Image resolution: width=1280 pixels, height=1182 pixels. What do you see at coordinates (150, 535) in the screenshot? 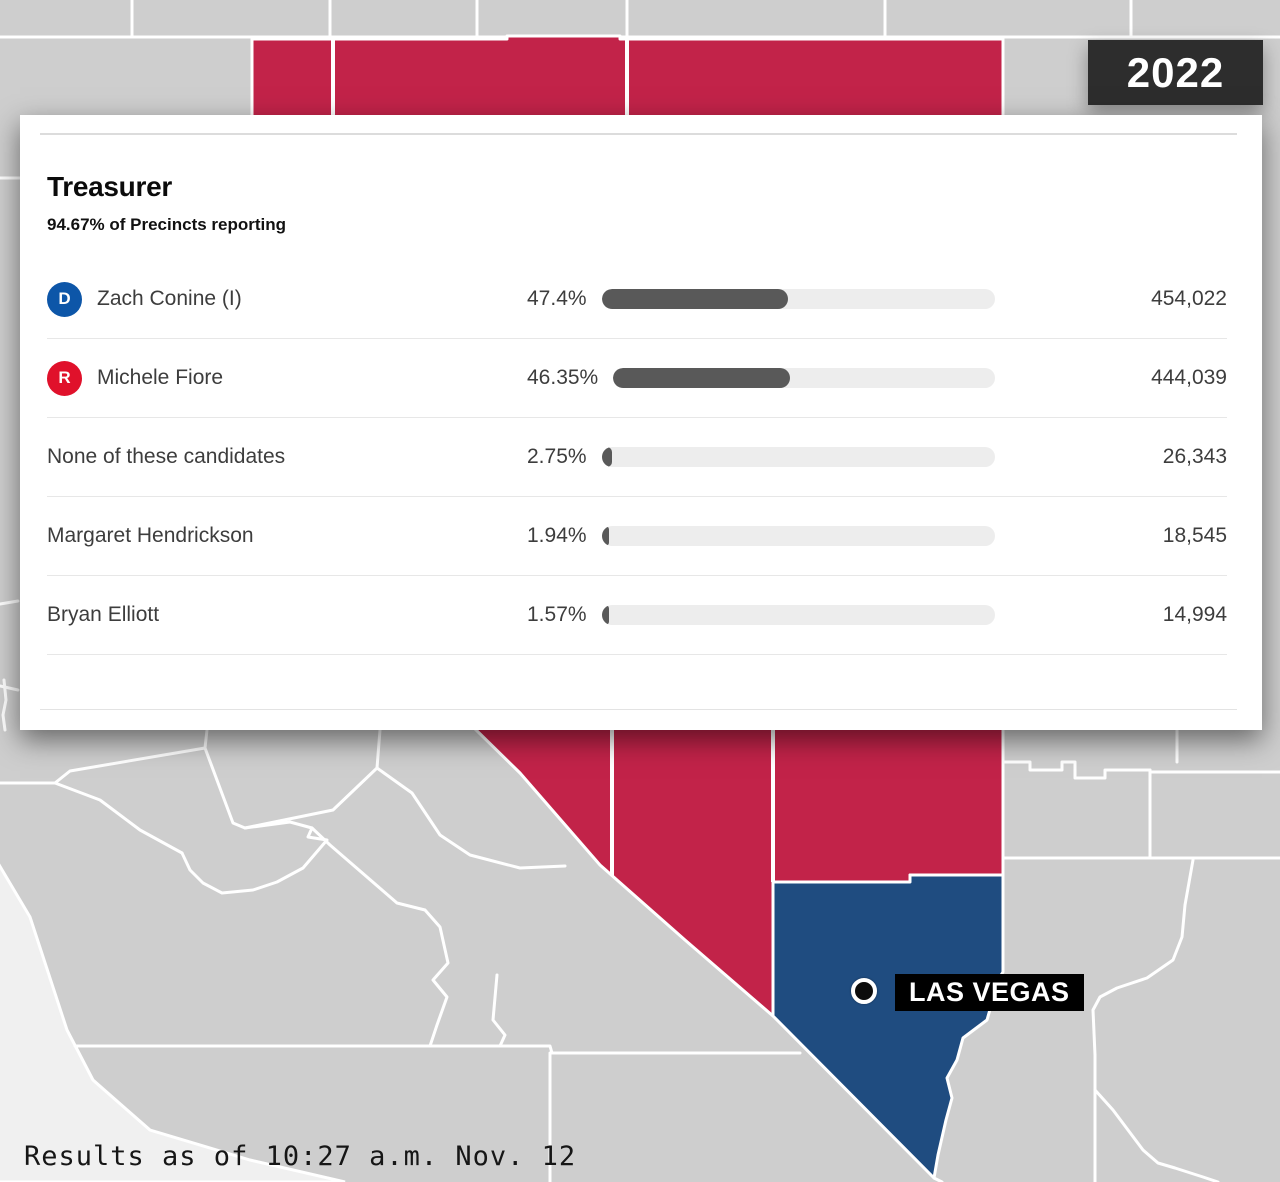
I see `candidate-name: Margaret Hendrickson` at bounding box center [150, 535].